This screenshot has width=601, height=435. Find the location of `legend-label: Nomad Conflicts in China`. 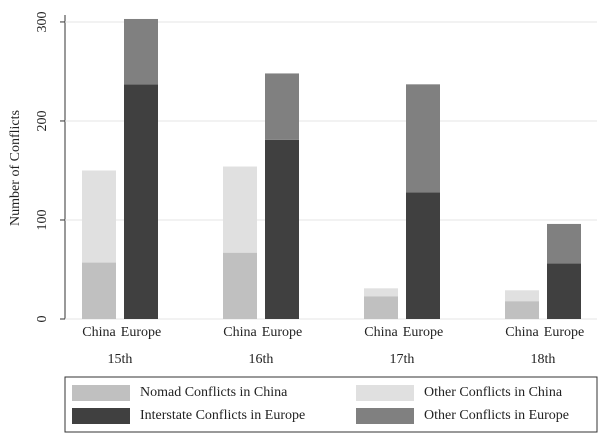

legend-label: Nomad Conflicts in China is located at coordinates (214, 392).